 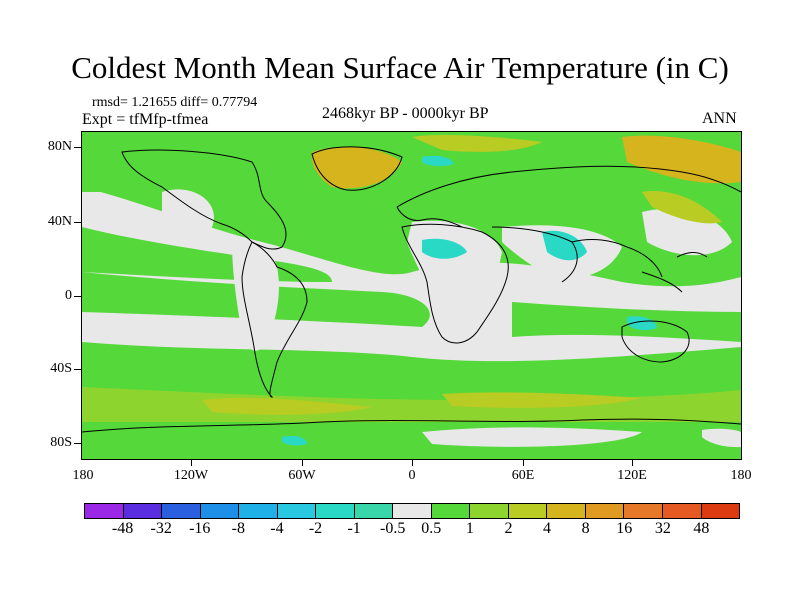 I want to click on stats-text: rmsd= 1.21655 diff= 0.77794, so click(x=175, y=102).